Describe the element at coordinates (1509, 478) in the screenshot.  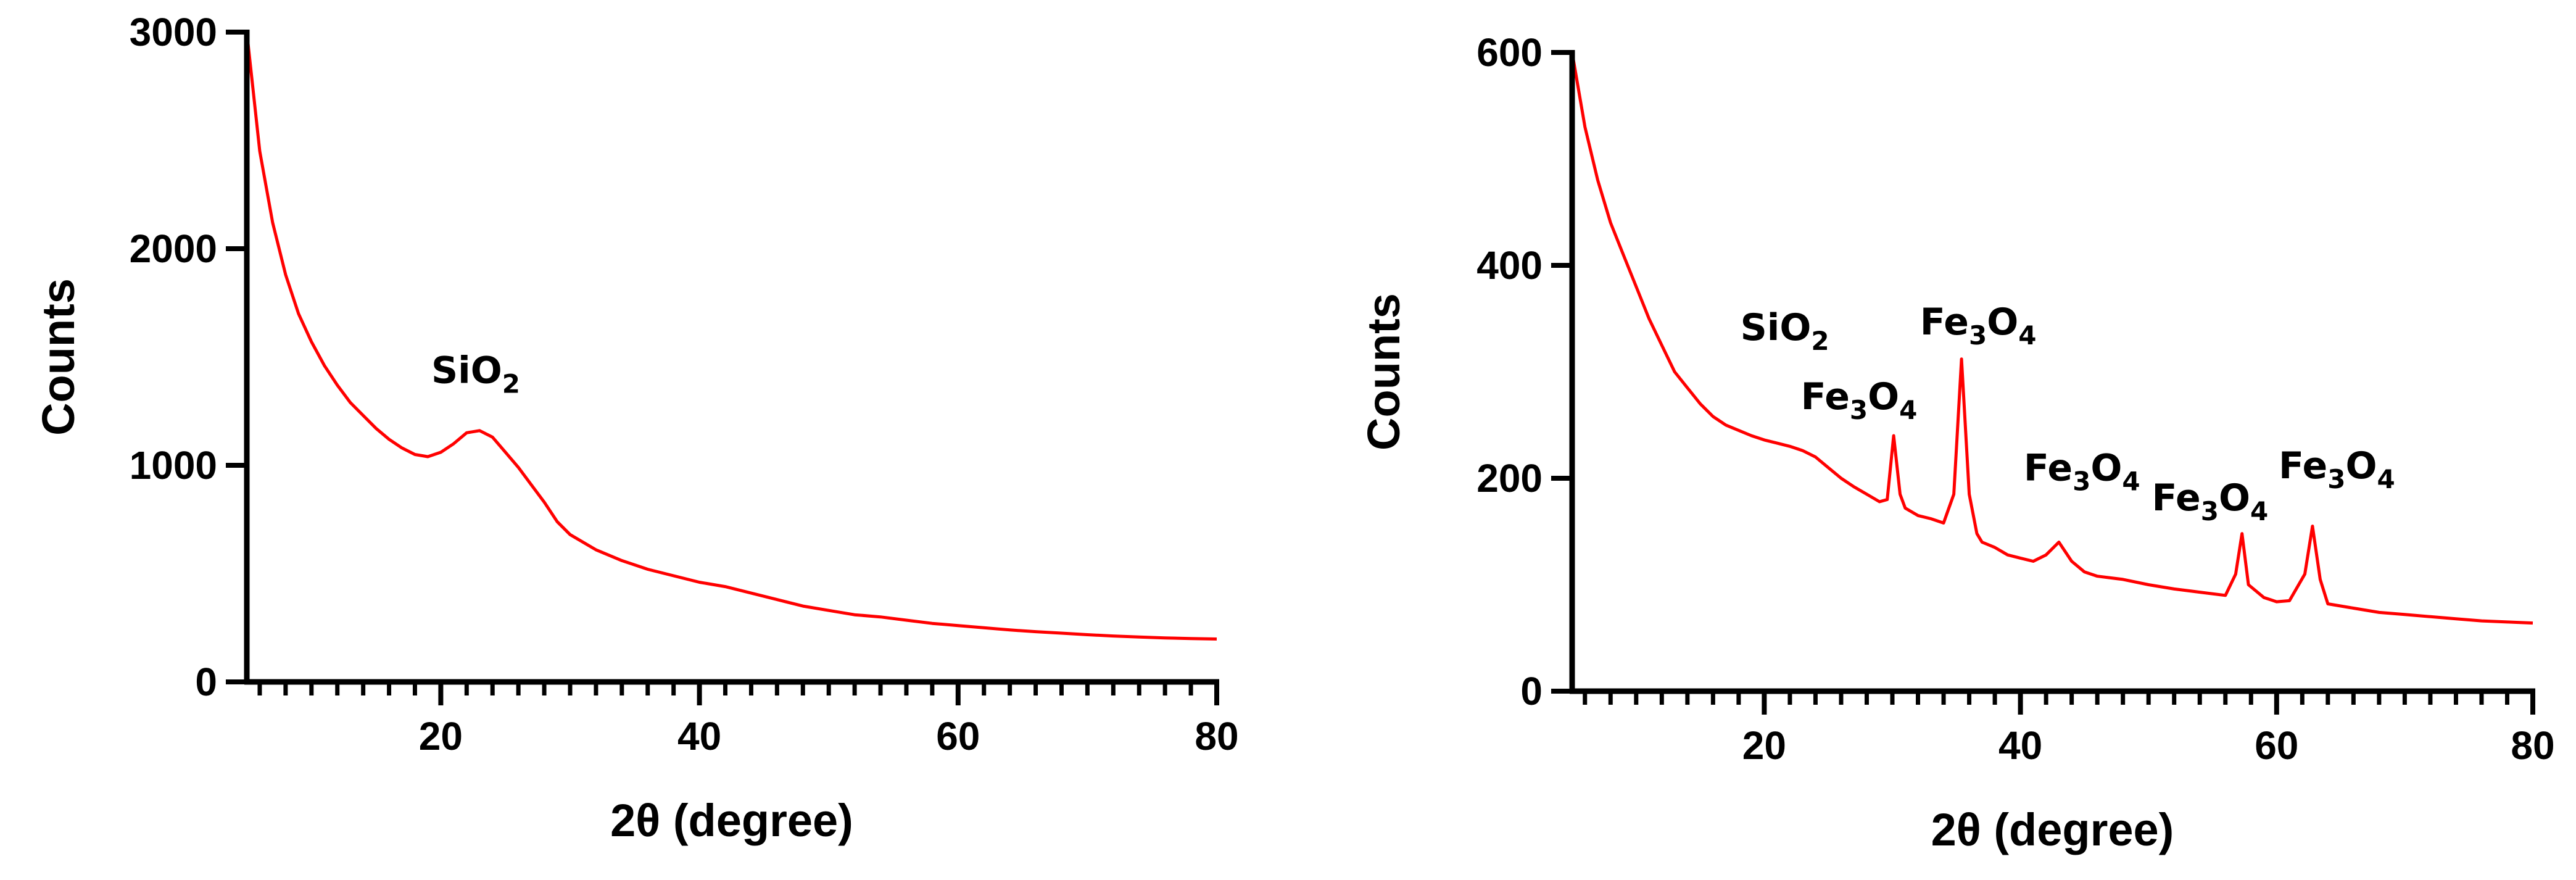
I see `y-tick-label: 200` at that location.